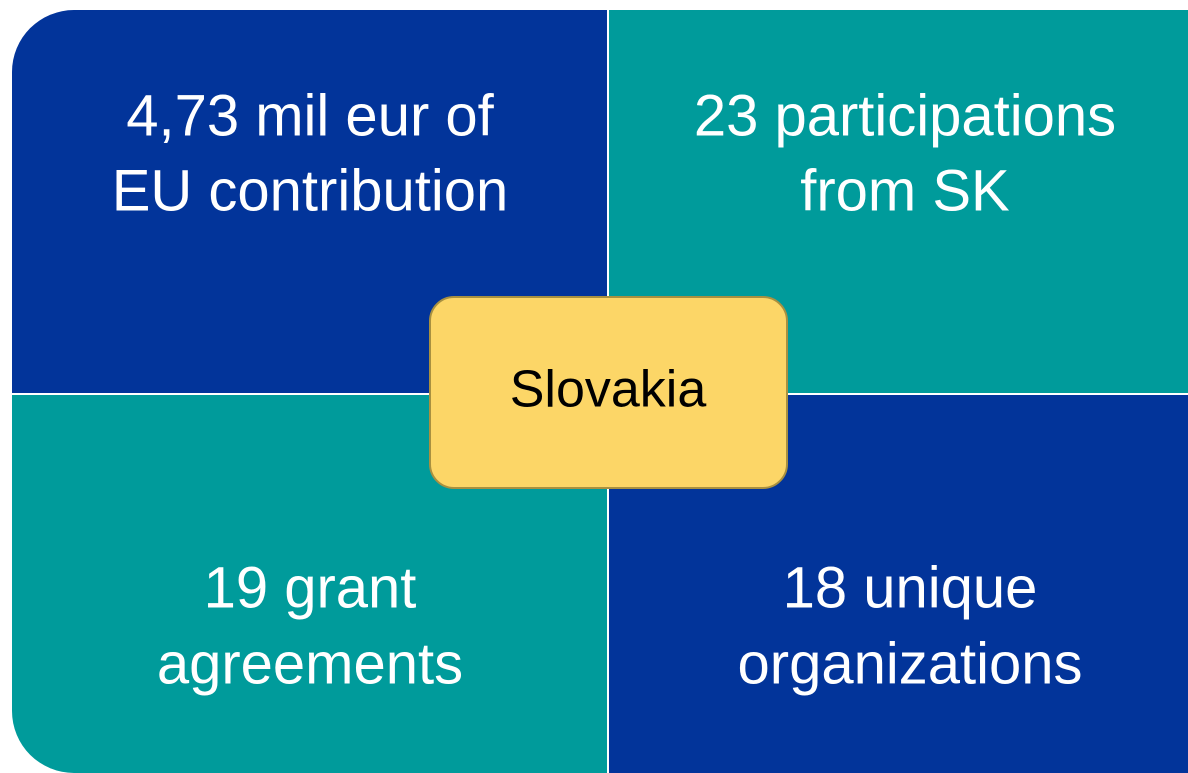 The width and height of the screenshot is (1188, 773). Describe the element at coordinates (905, 190) in the screenshot. I see `quadrant-text: from SK` at that location.